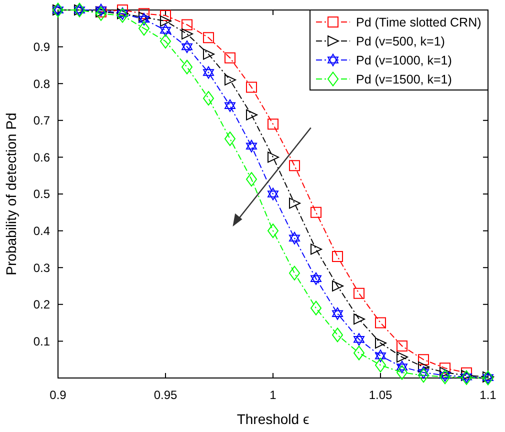 Image resolution: width=505 pixels, height=432 pixels. What do you see at coordinates (41, 83) in the screenshot?
I see `y-tick-label: 0.8` at bounding box center [41, 83].